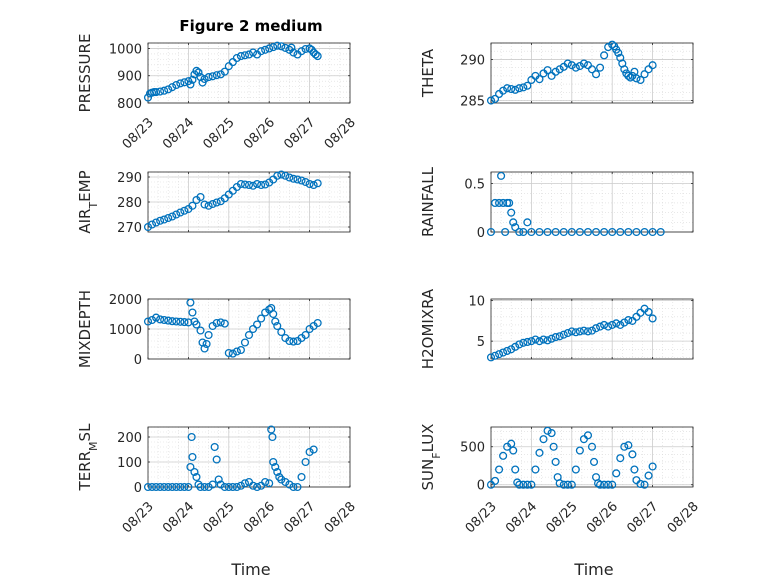  I want to click on figure-title: Figure 2 medium, so click(250, 26).